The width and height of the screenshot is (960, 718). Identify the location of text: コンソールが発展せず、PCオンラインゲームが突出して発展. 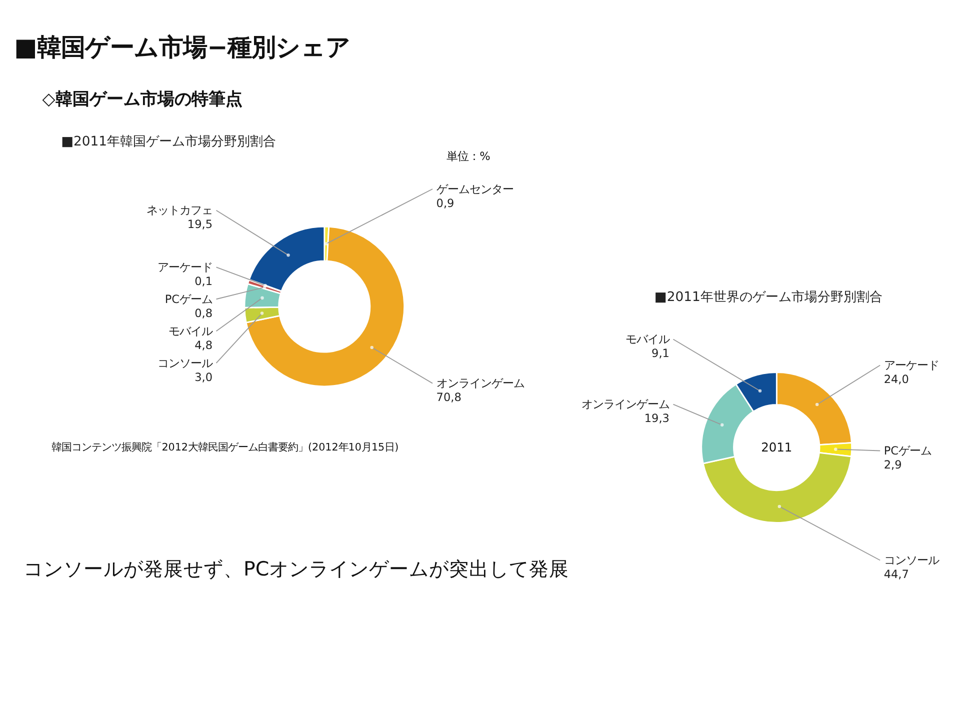
(297, 568).